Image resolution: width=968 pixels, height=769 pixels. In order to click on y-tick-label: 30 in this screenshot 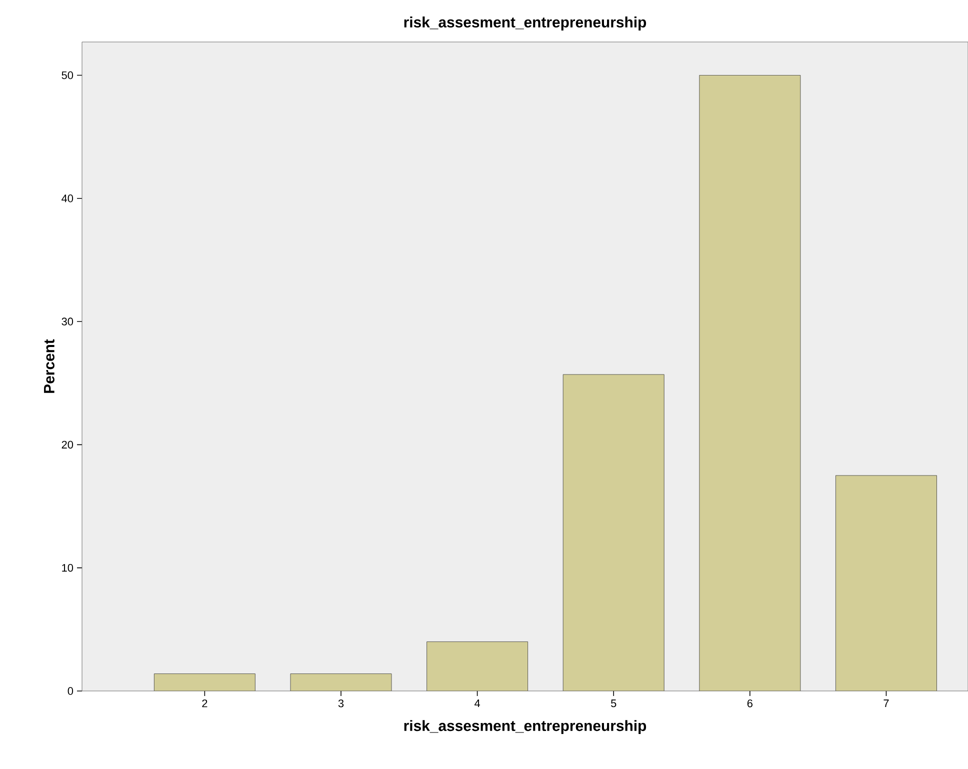, I will do `click(68, 322)`.